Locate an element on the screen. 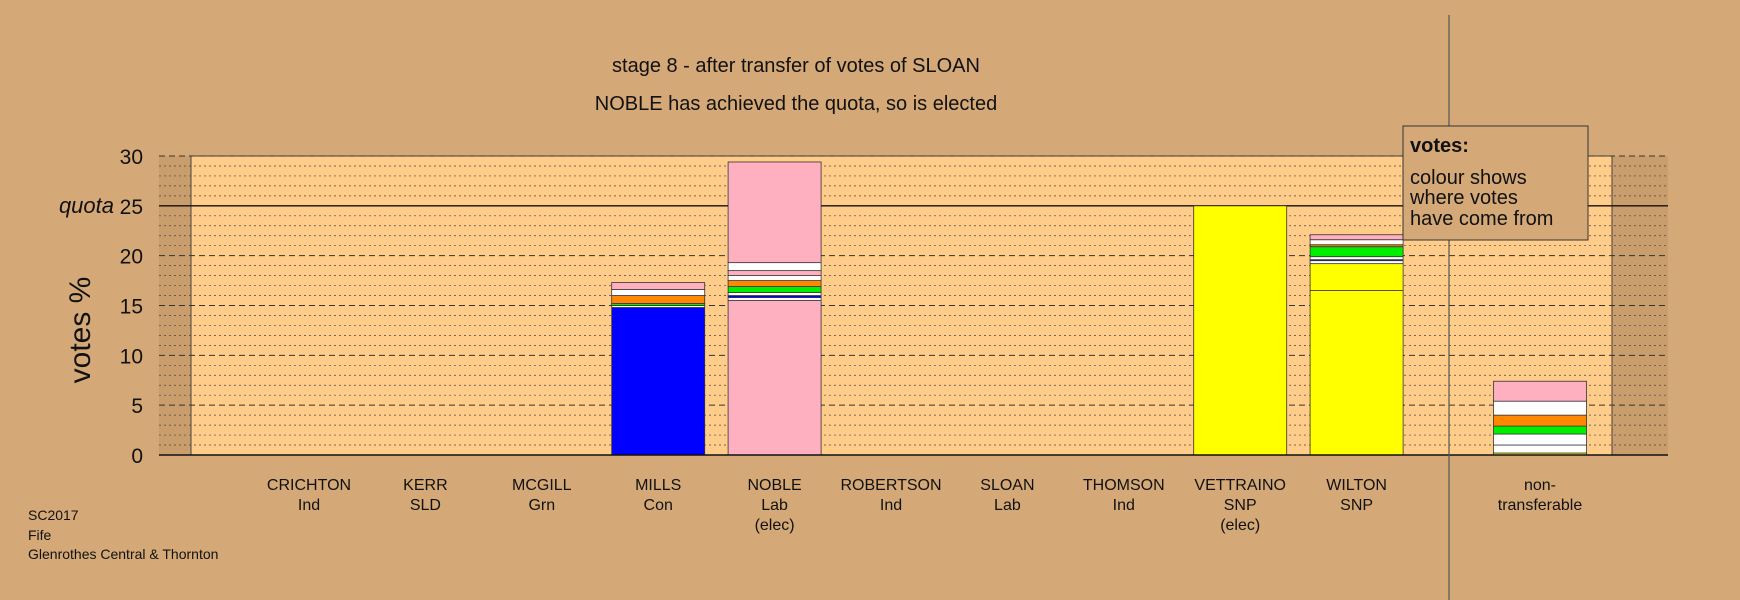 The image size is (1740, 600). legend-box is located at coordinates (1495, 183).